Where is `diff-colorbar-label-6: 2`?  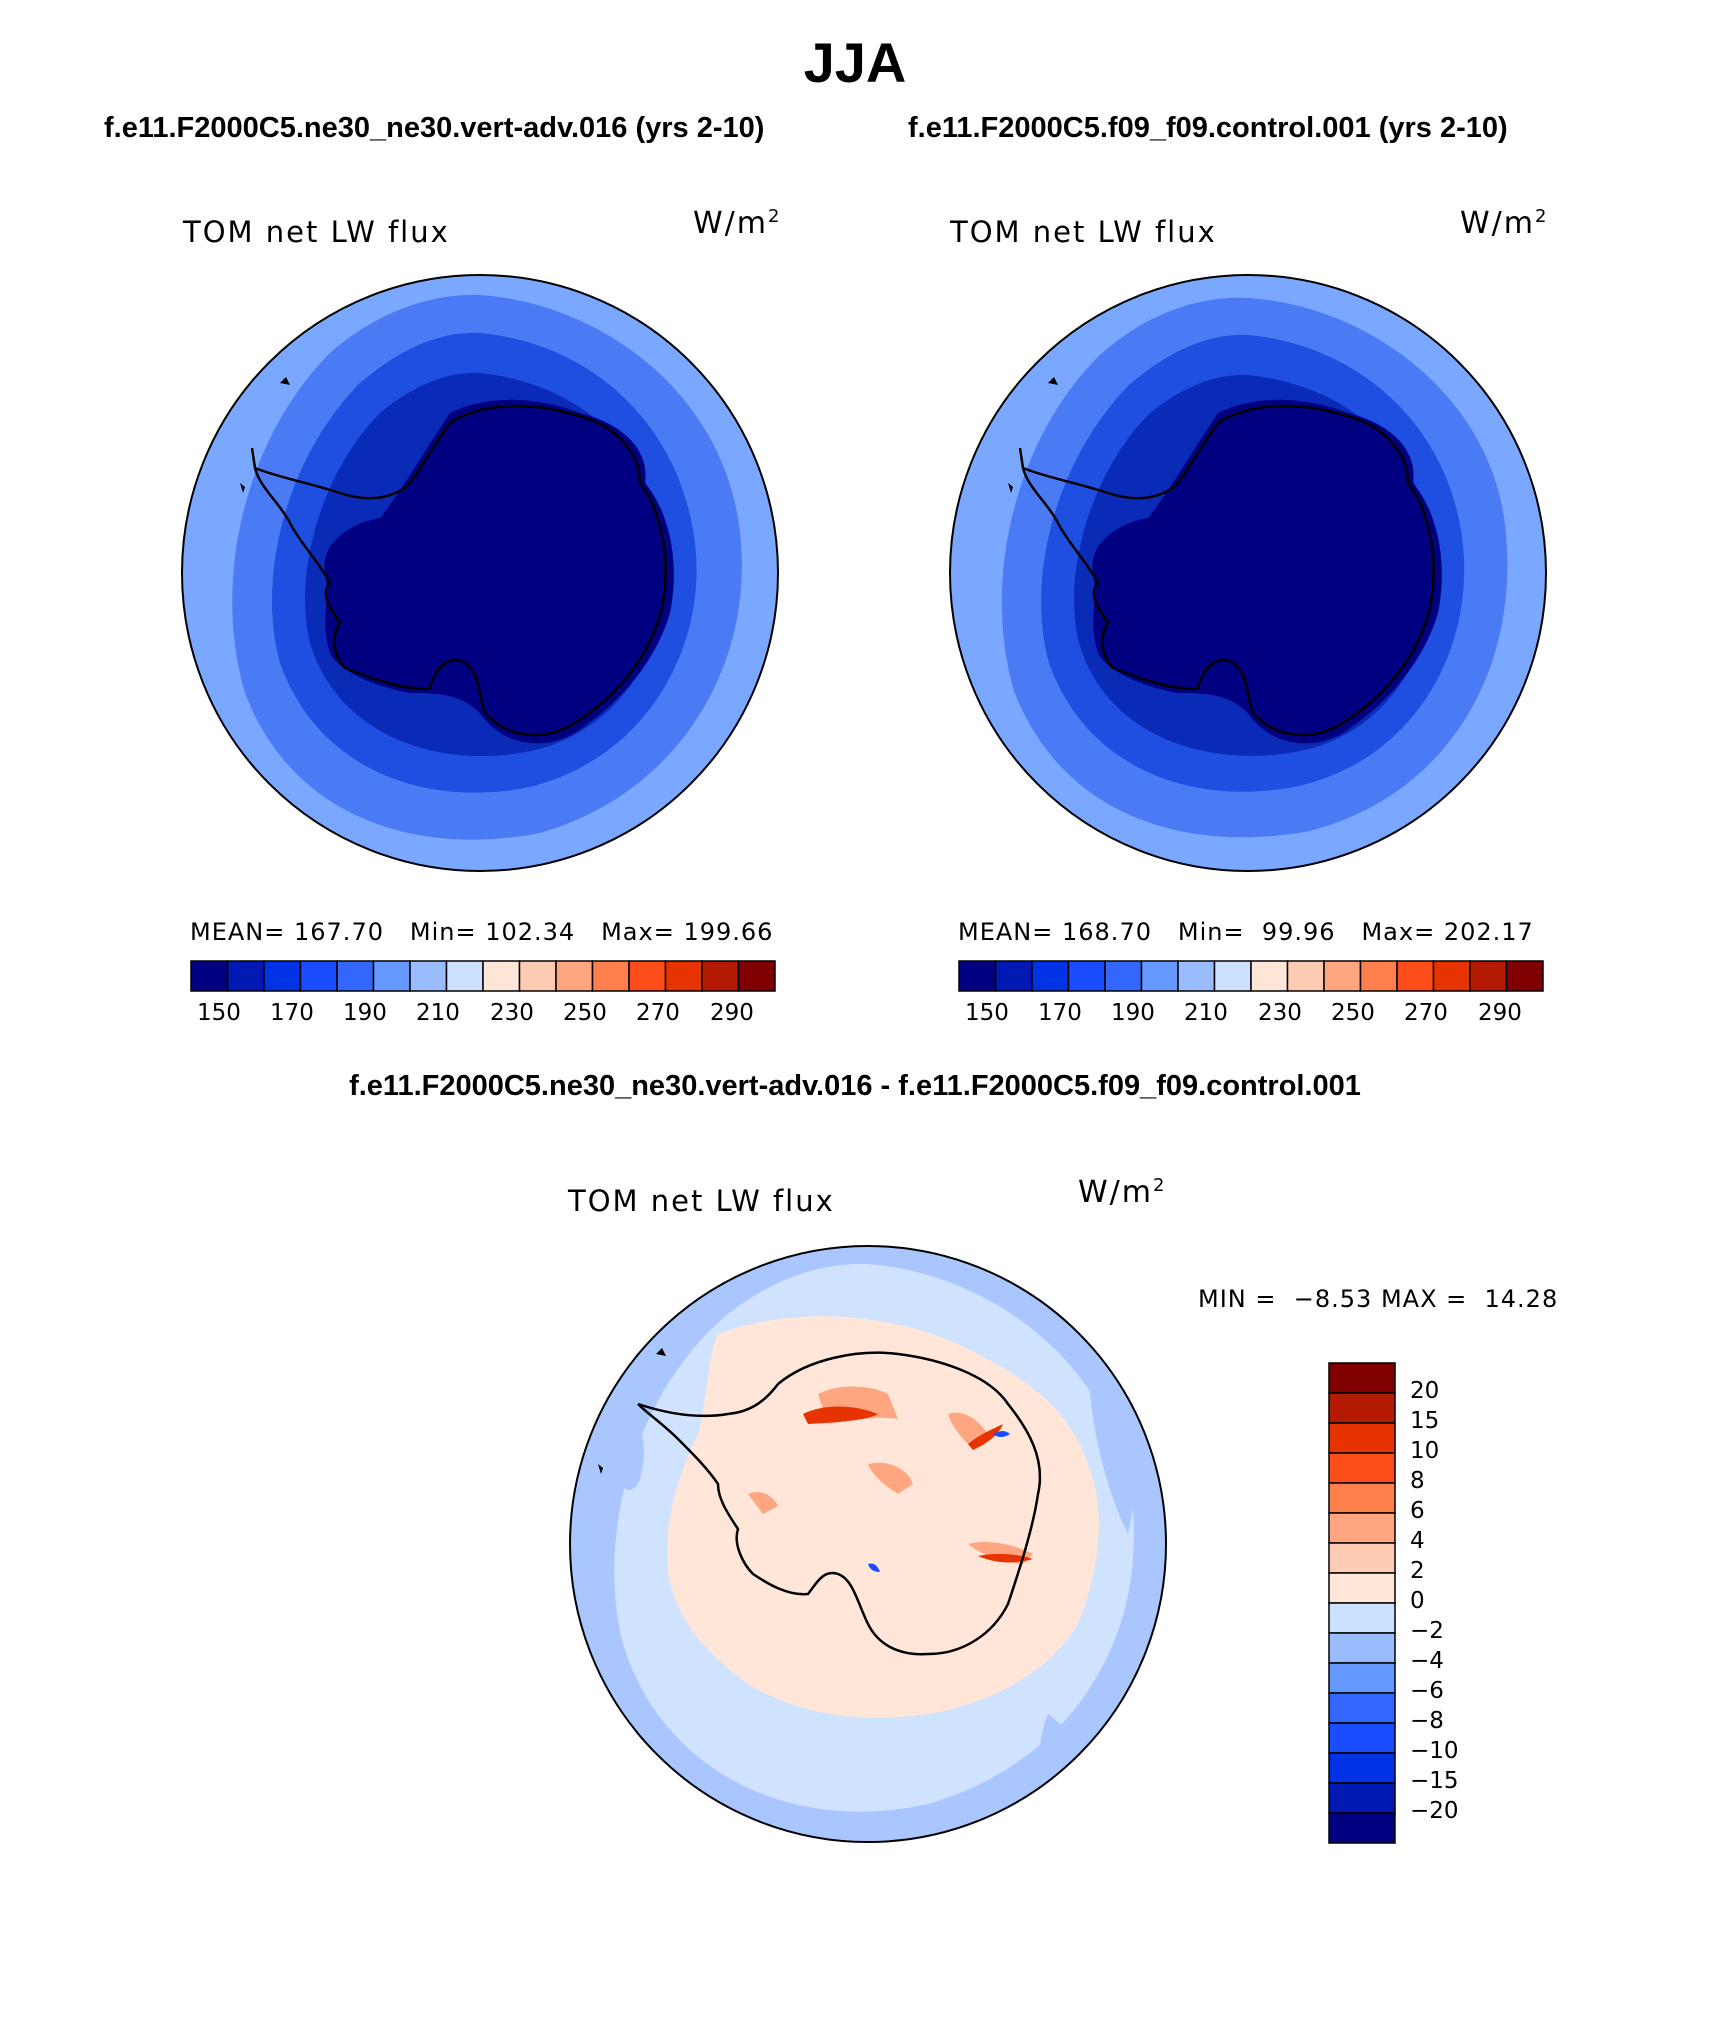
diff-colorbar-label-6: 2 is located at coordinates (1417, 1571).